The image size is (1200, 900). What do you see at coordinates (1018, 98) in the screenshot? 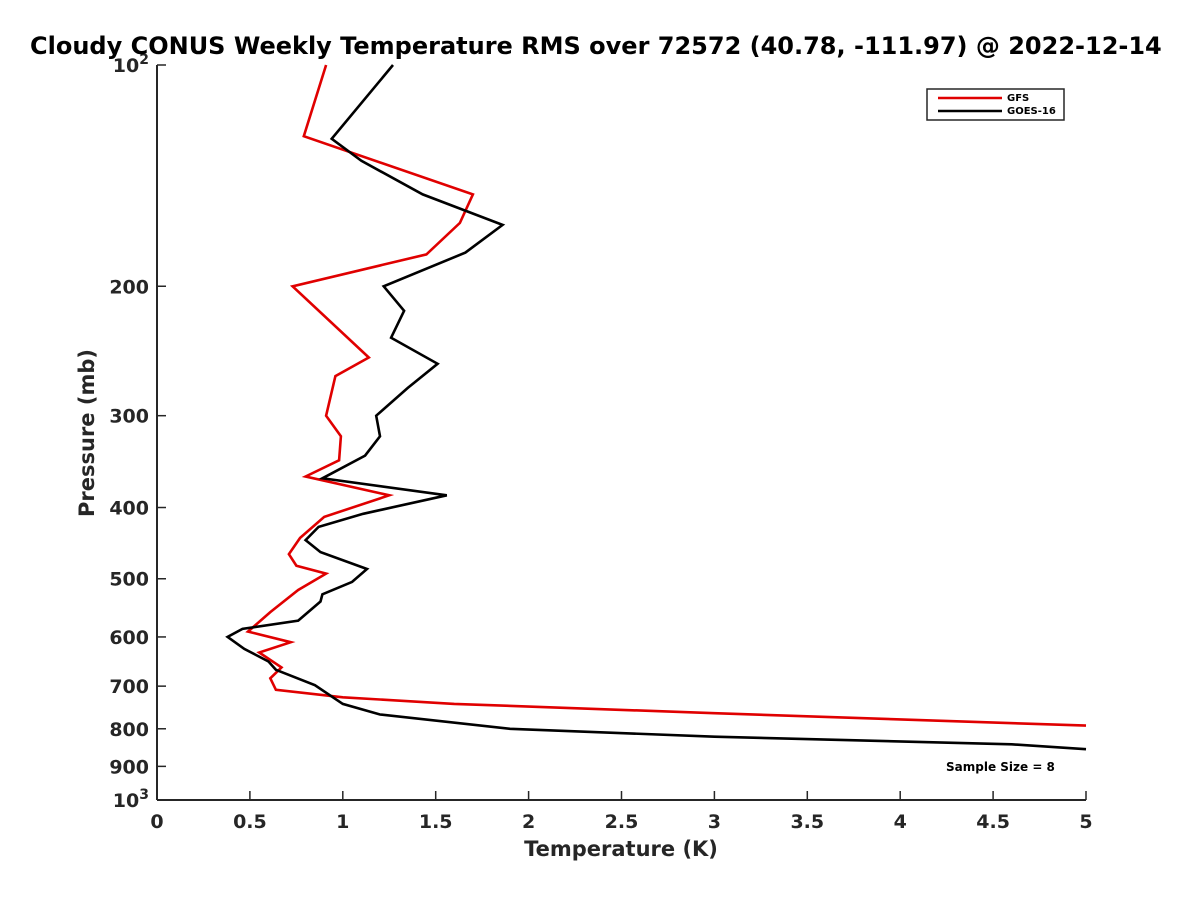
I see `legend-label-gfs: GFS` at bounding box center [1018, 98].